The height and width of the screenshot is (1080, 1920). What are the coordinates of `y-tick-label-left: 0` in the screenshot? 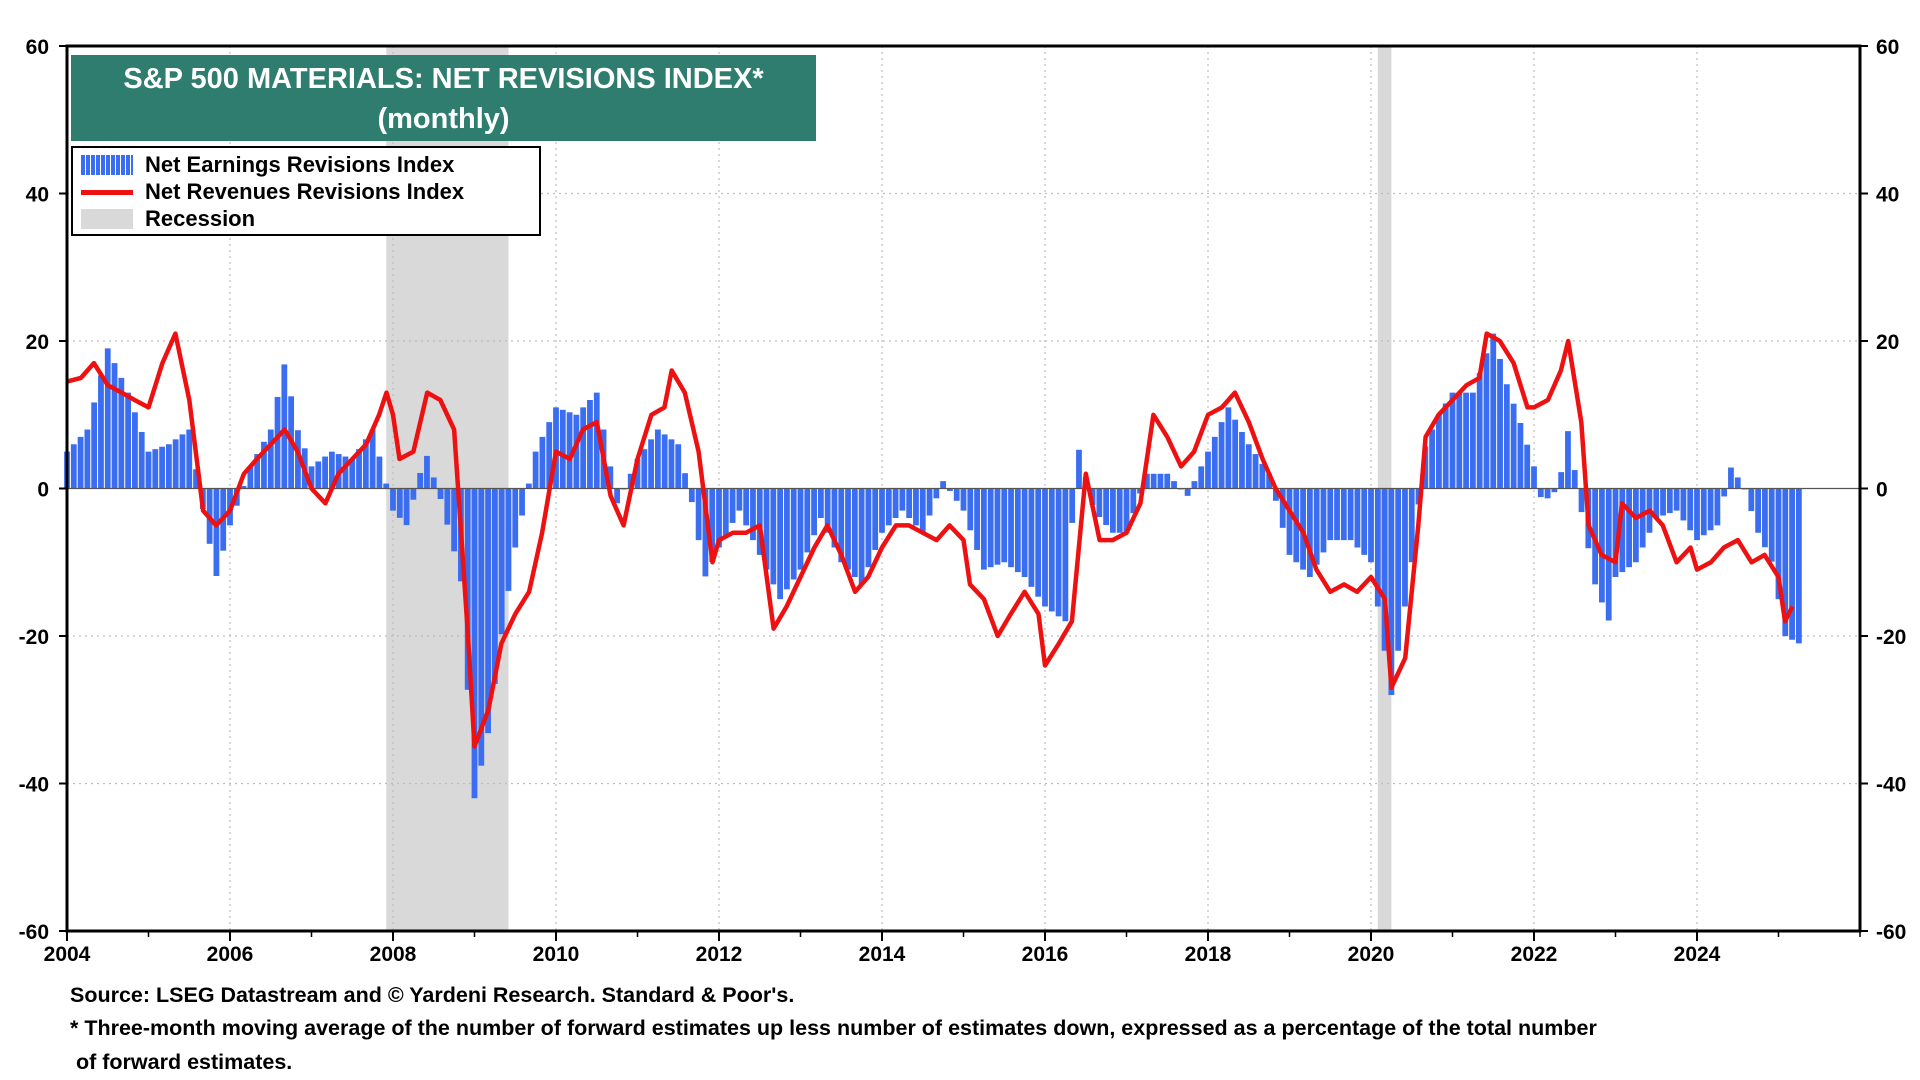 It's located at (43, 490).